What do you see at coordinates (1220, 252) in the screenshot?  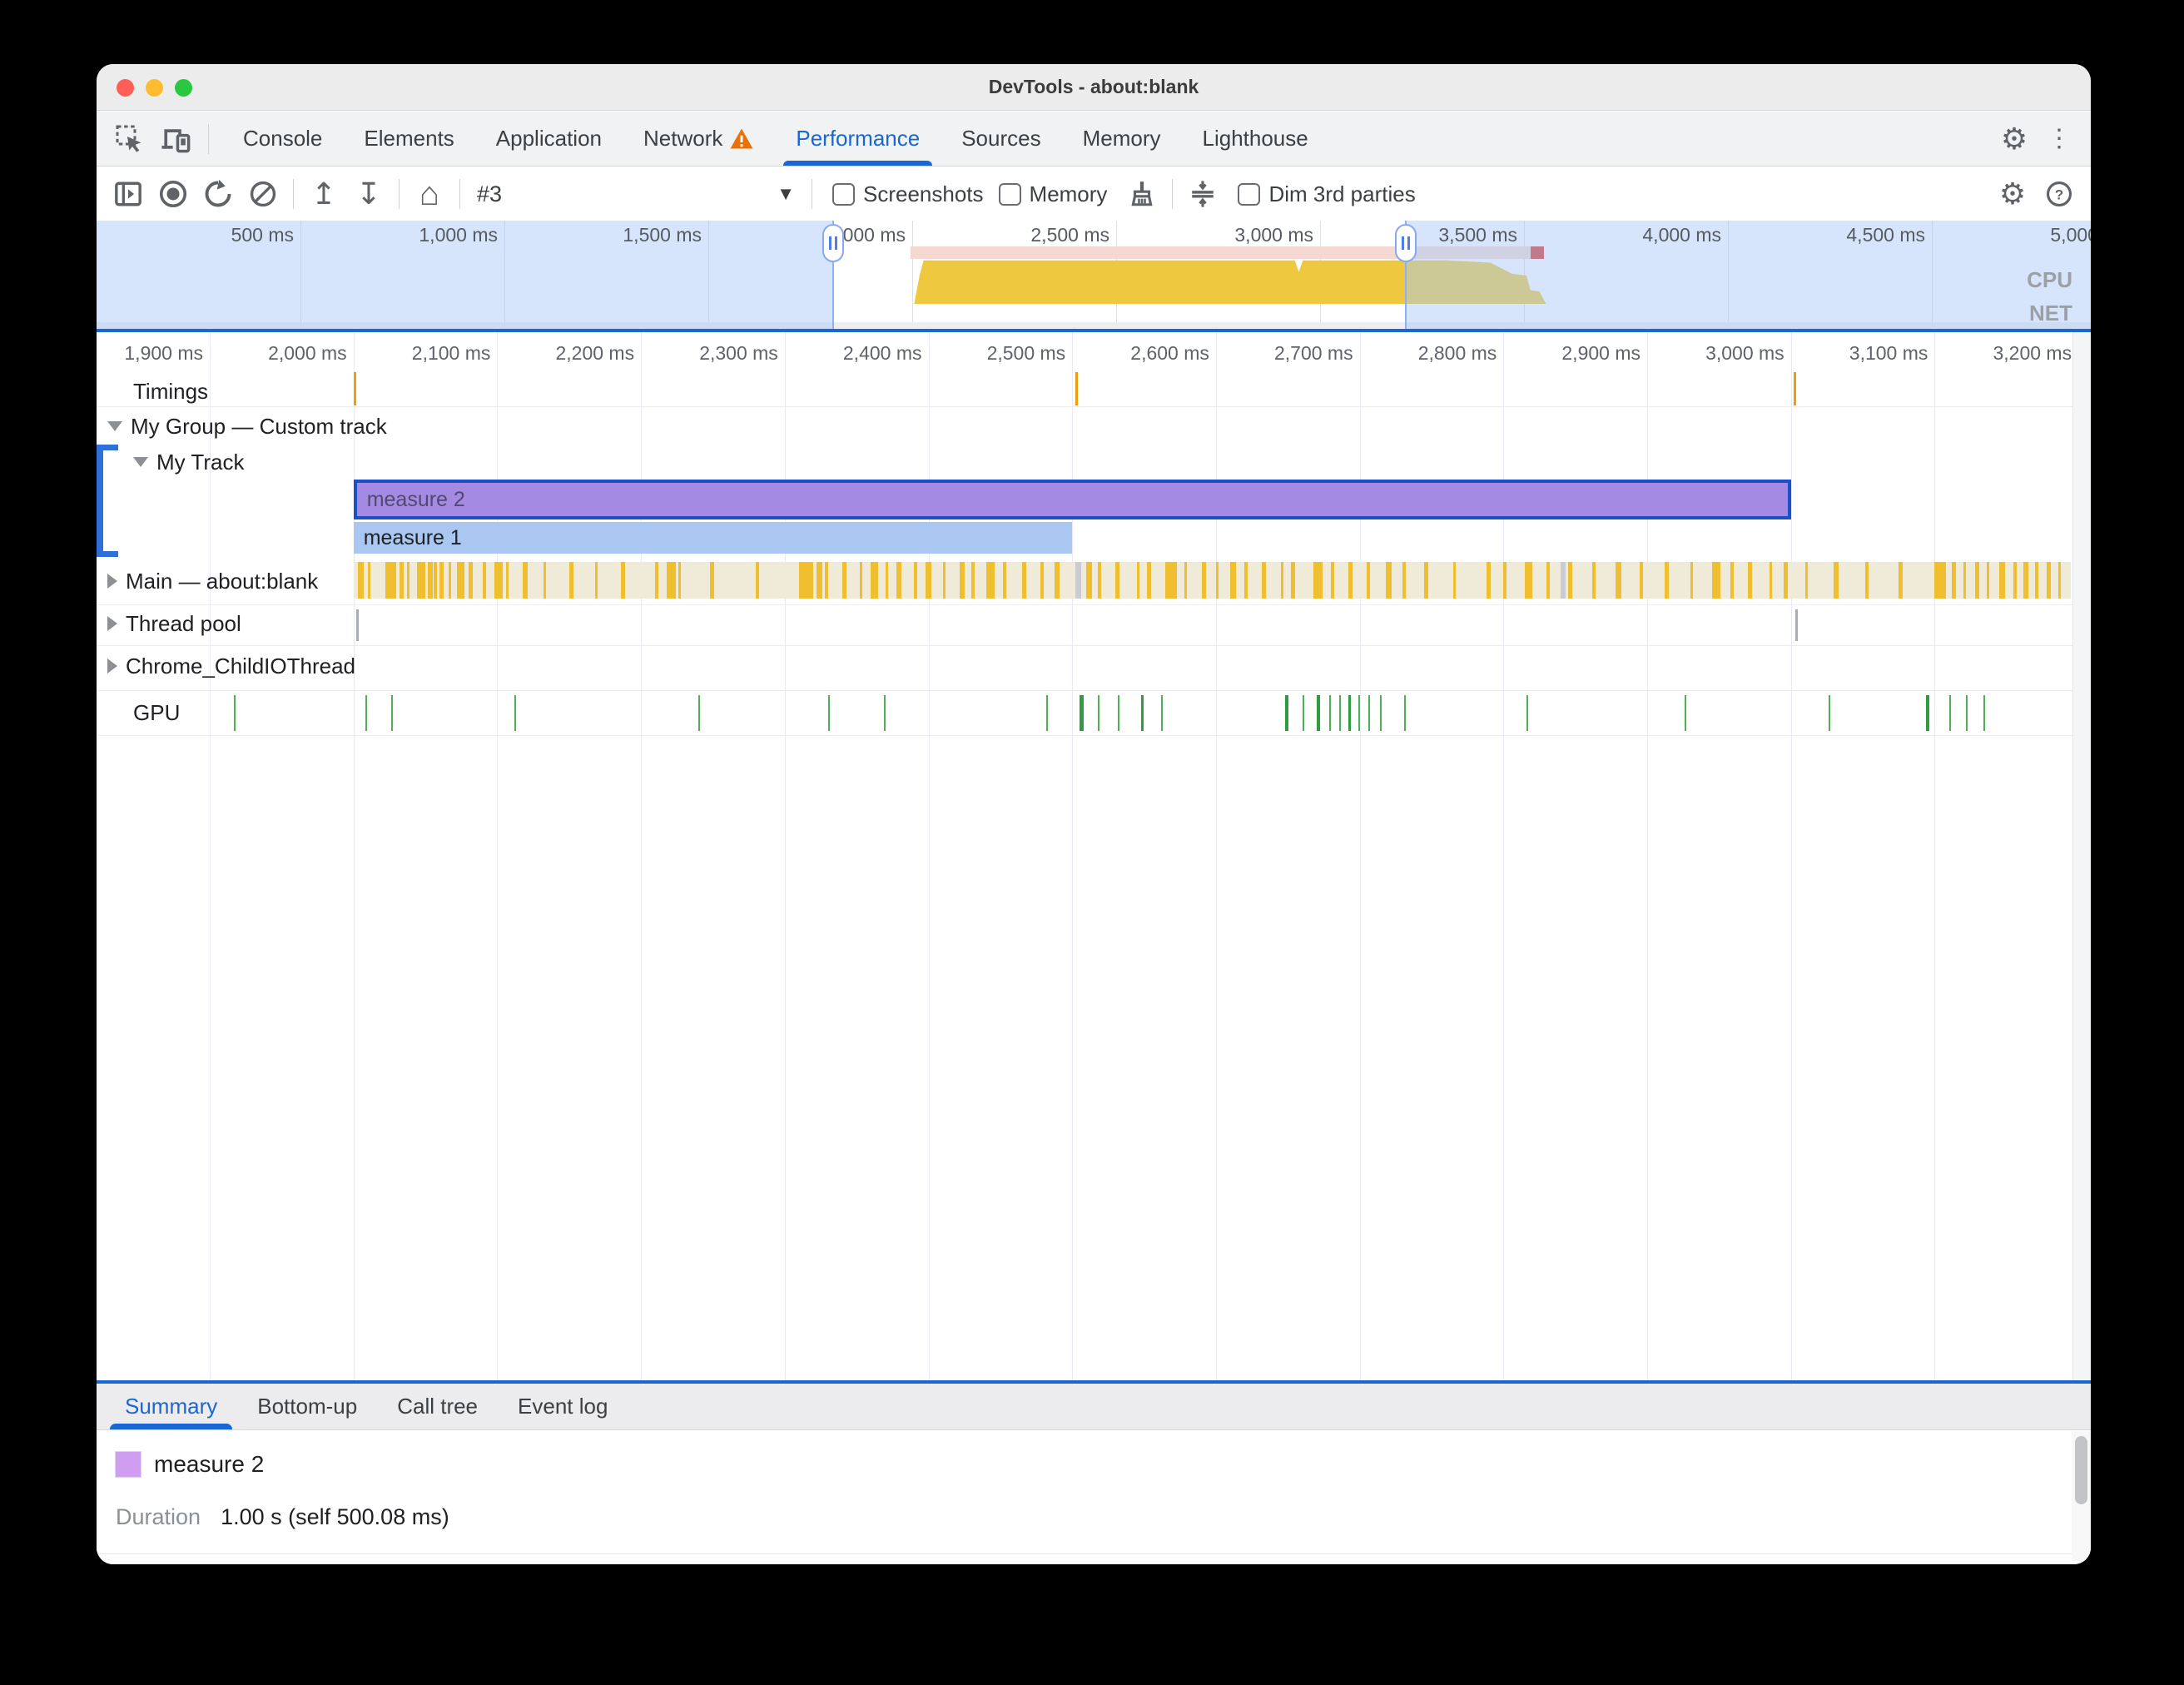 I see `network-overview-strip` at bounding box center [1220, 252].